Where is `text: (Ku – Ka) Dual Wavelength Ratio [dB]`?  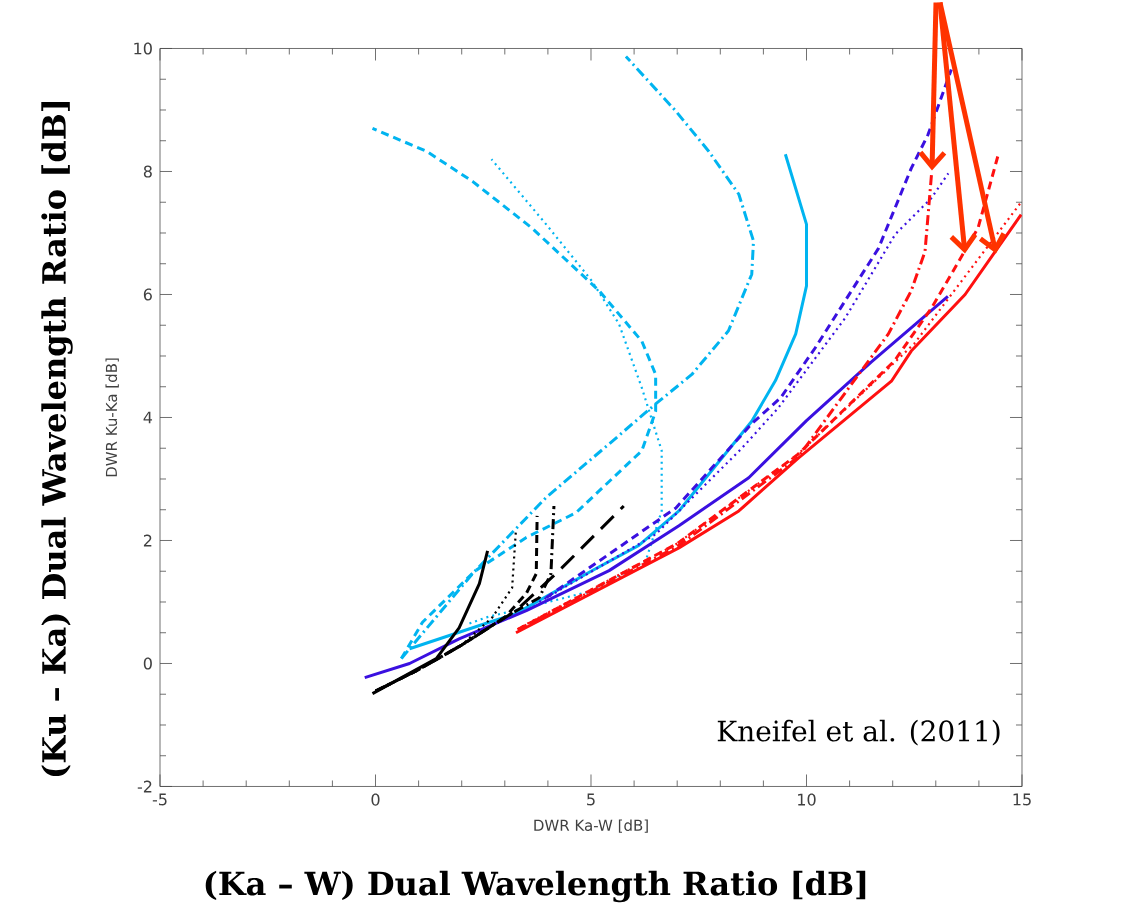
text: (Ku – Ka) Dual Wavelength Ratio [dB] is located at coordinates (57, 438).